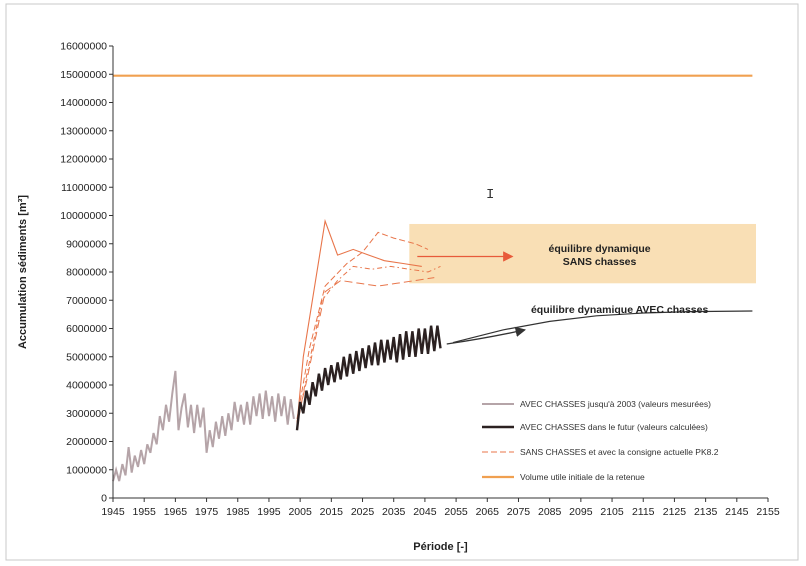 The width and height of the screenshot is (806, 566). Describe the element at coordinates (86, 386) in the screenshot. I see `y-tick-label: 4000000` at that location.